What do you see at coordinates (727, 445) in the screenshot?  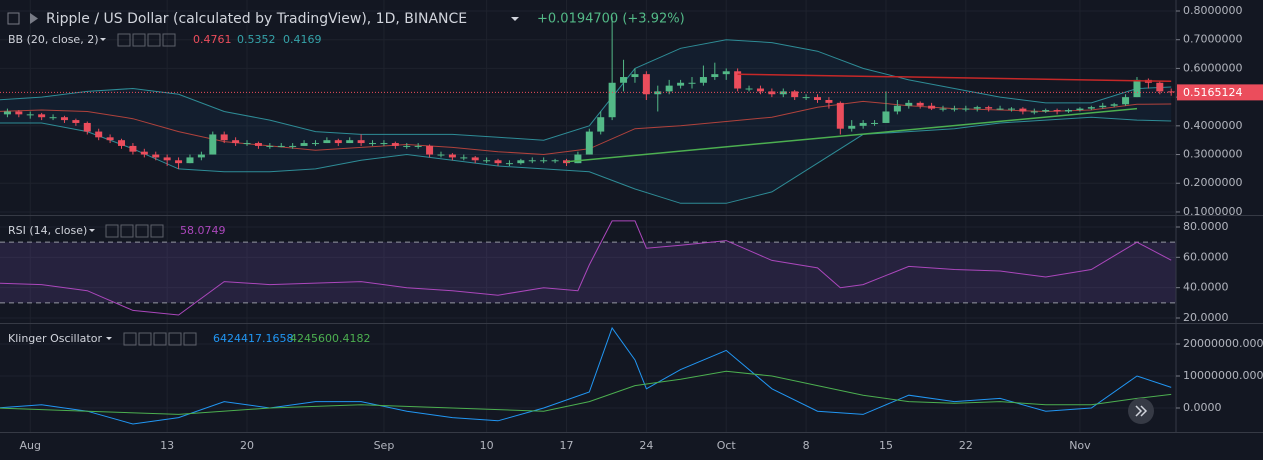 I see `x-tick-label: Oct` at bounding box center [727, 445].